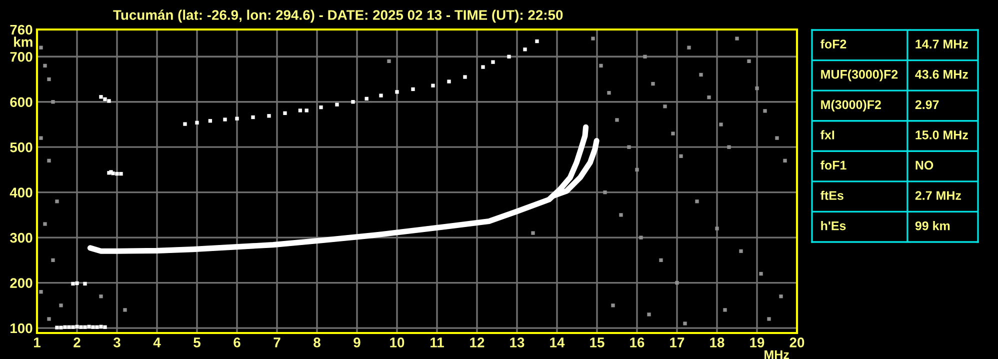  Describe the element at coordinates (827, 135) in the screenshot. I see `text: fxI` at that location.